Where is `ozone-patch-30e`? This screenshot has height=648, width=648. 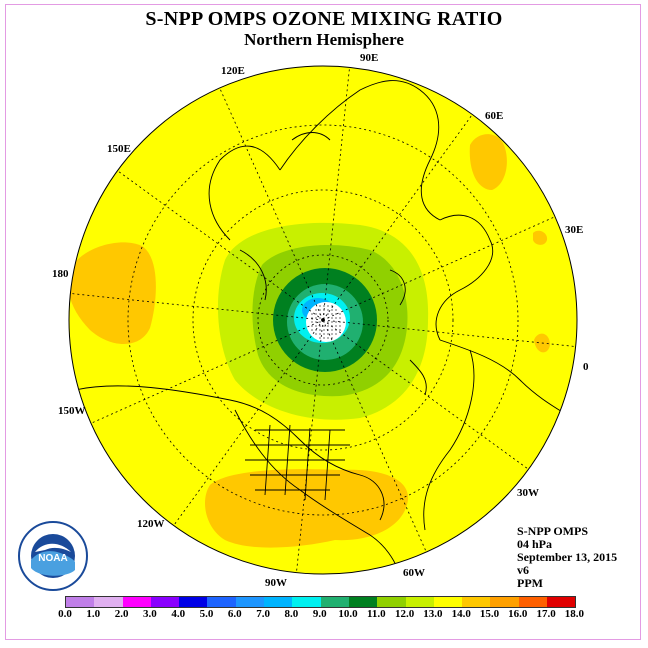 ozone-patch-30e is located at coordinates (540, 237).